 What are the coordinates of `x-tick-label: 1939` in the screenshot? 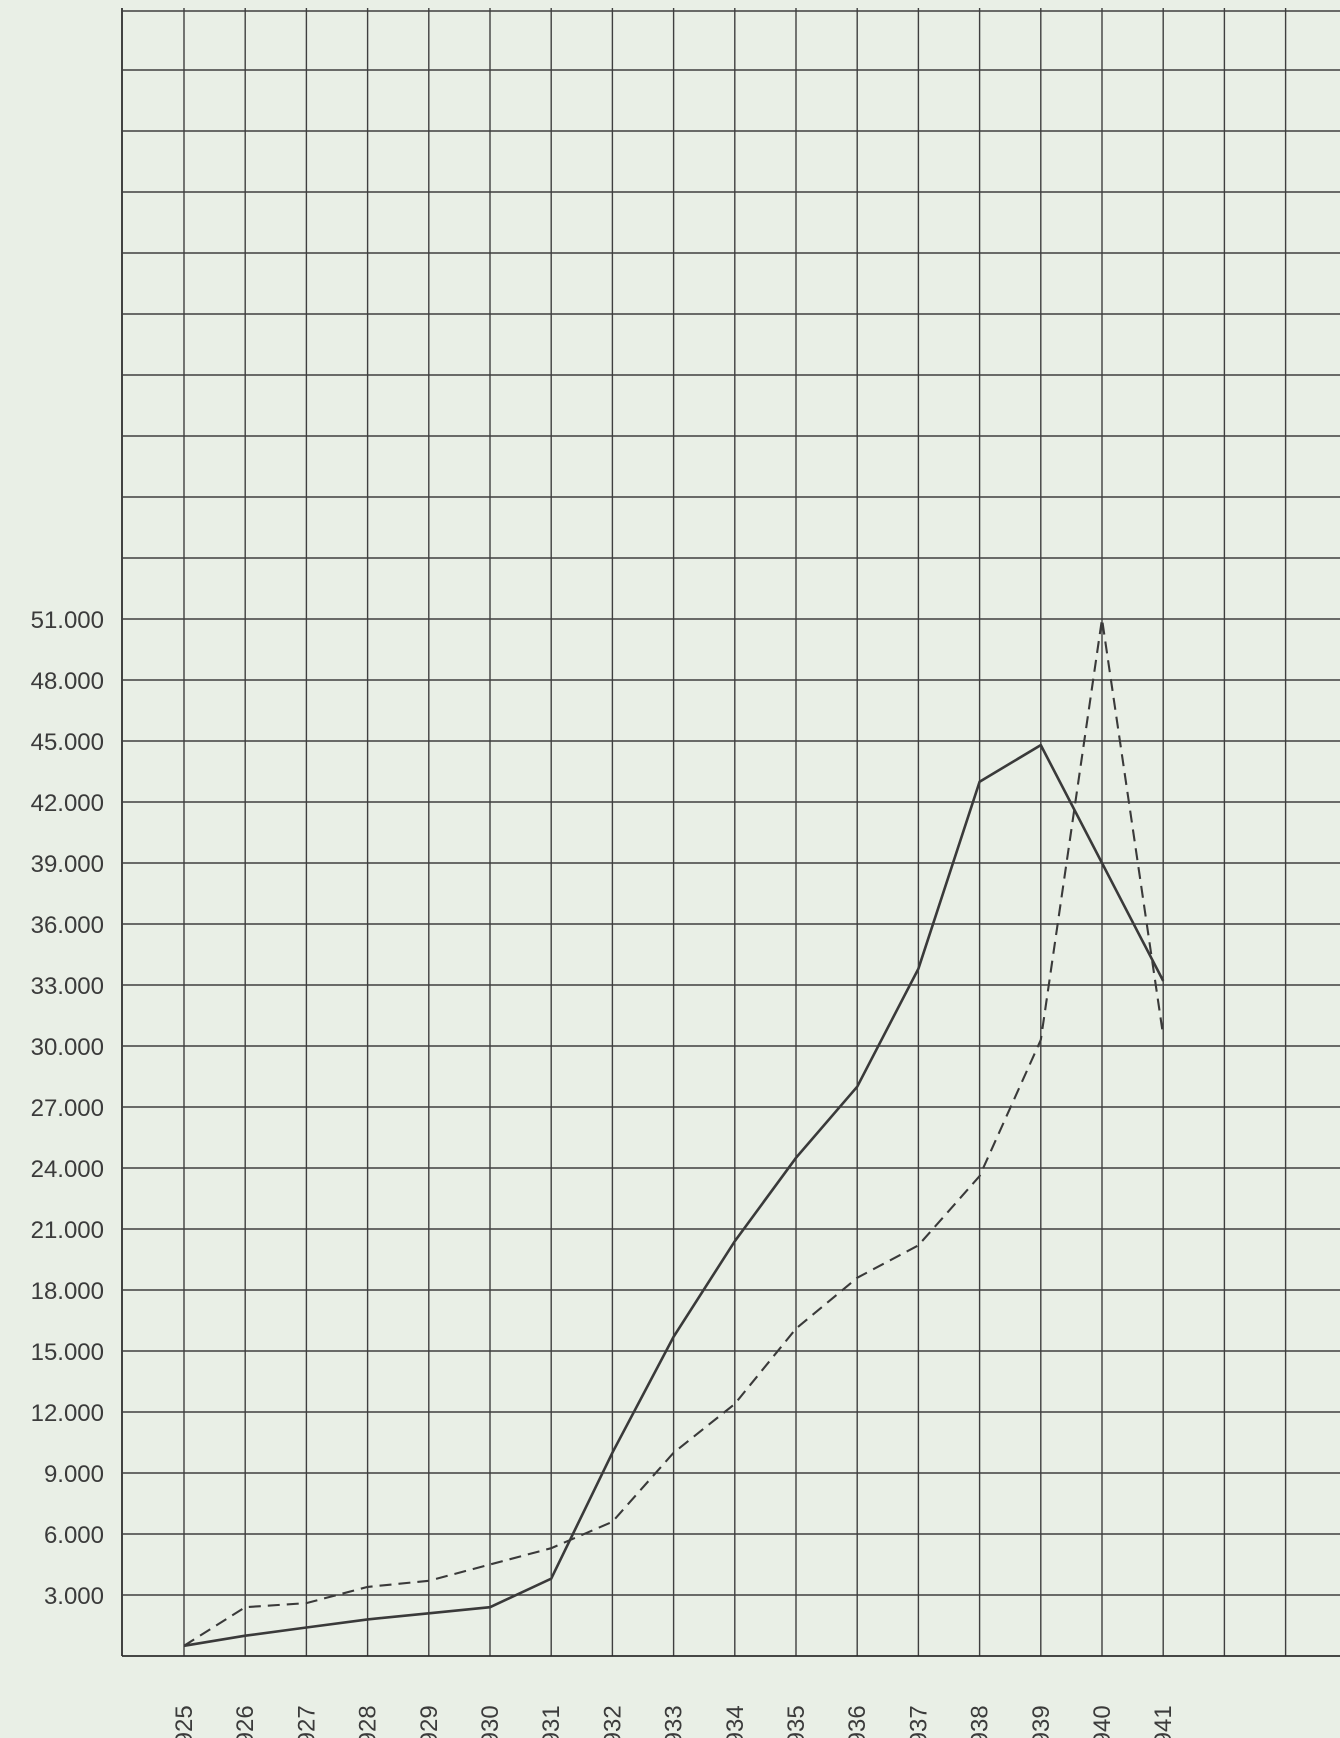 It's located at (1041, 1721).